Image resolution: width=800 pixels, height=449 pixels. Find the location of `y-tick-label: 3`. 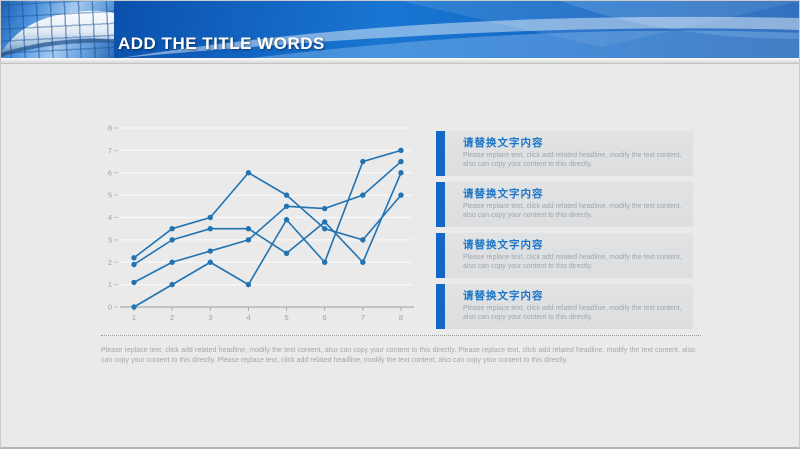

y-tick-label: 3 is located at coordinates (110, 239).